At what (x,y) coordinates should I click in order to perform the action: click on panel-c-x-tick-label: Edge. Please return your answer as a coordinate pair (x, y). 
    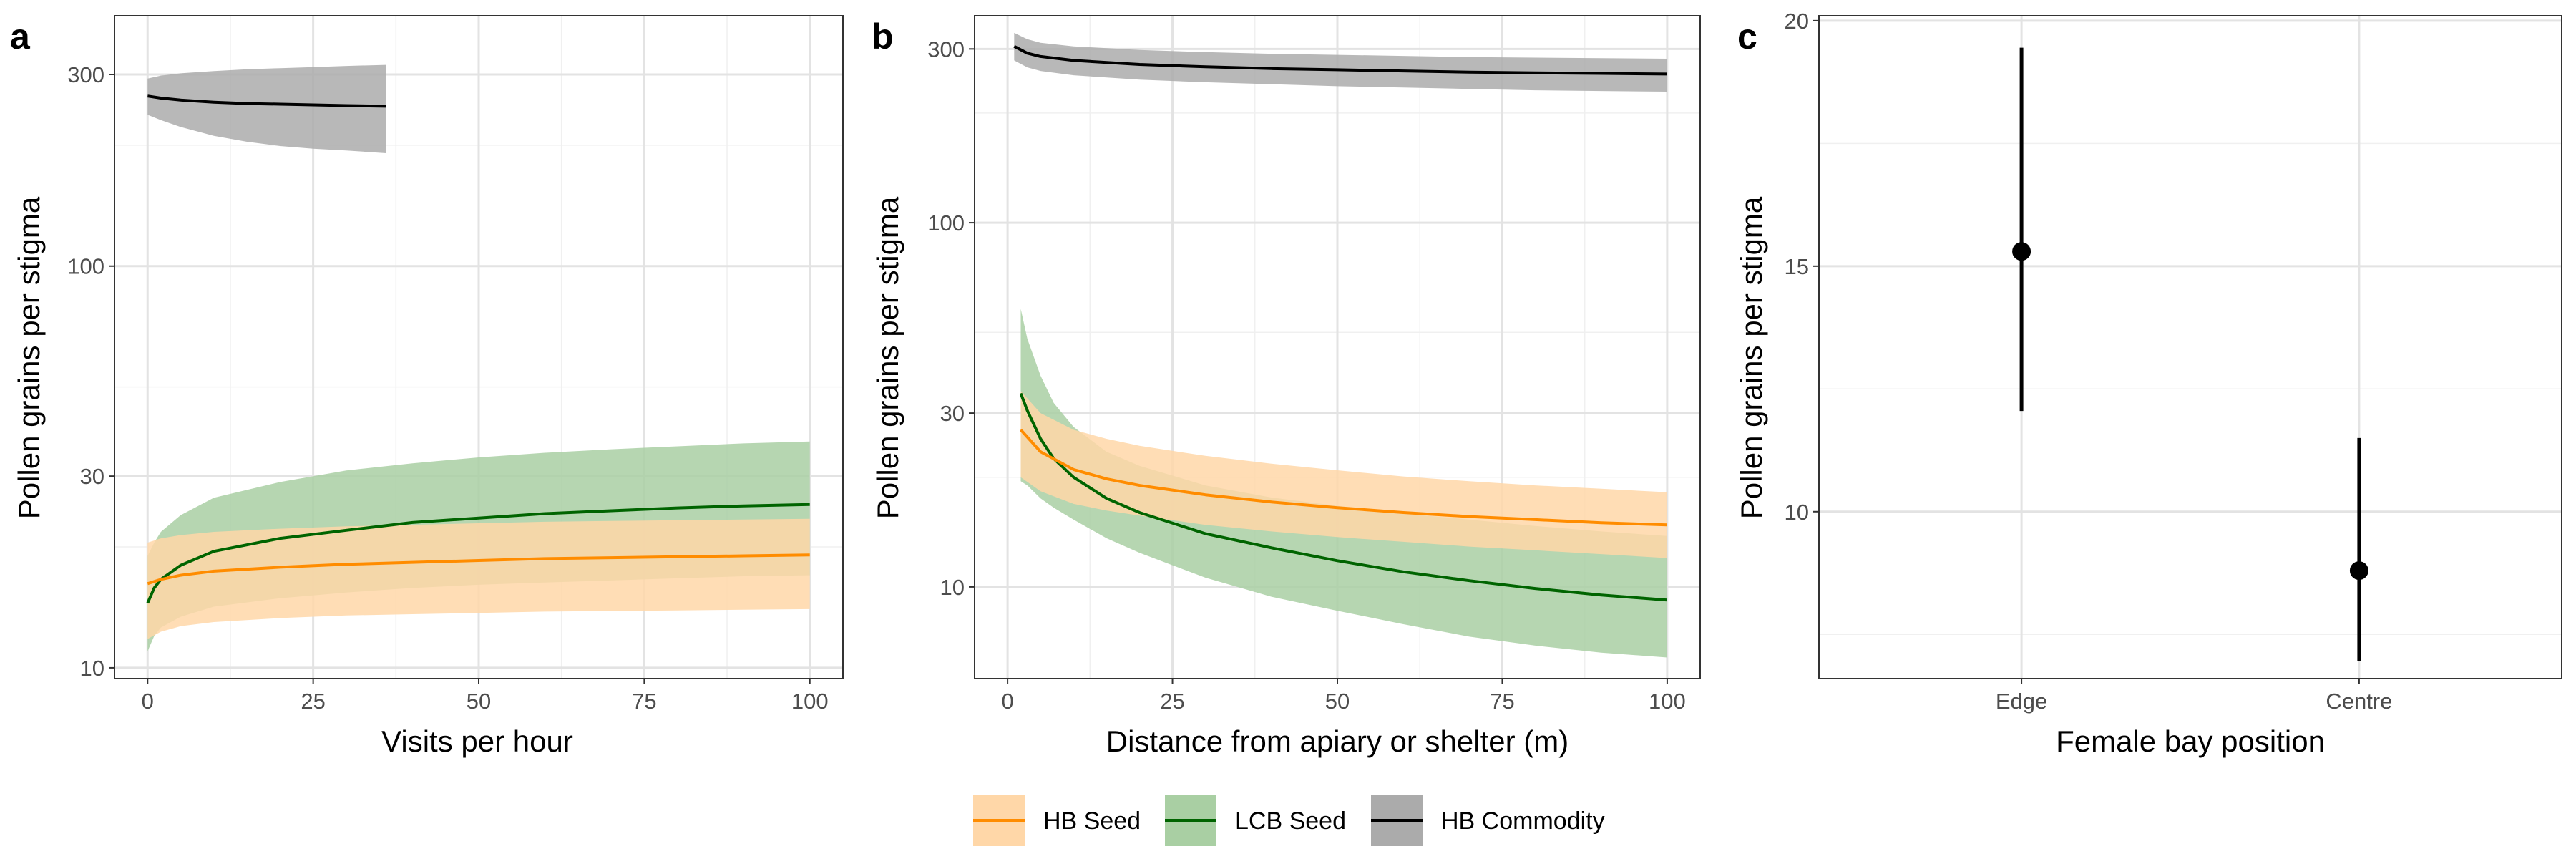
    Looking at the image, I should click on (2021, 701).